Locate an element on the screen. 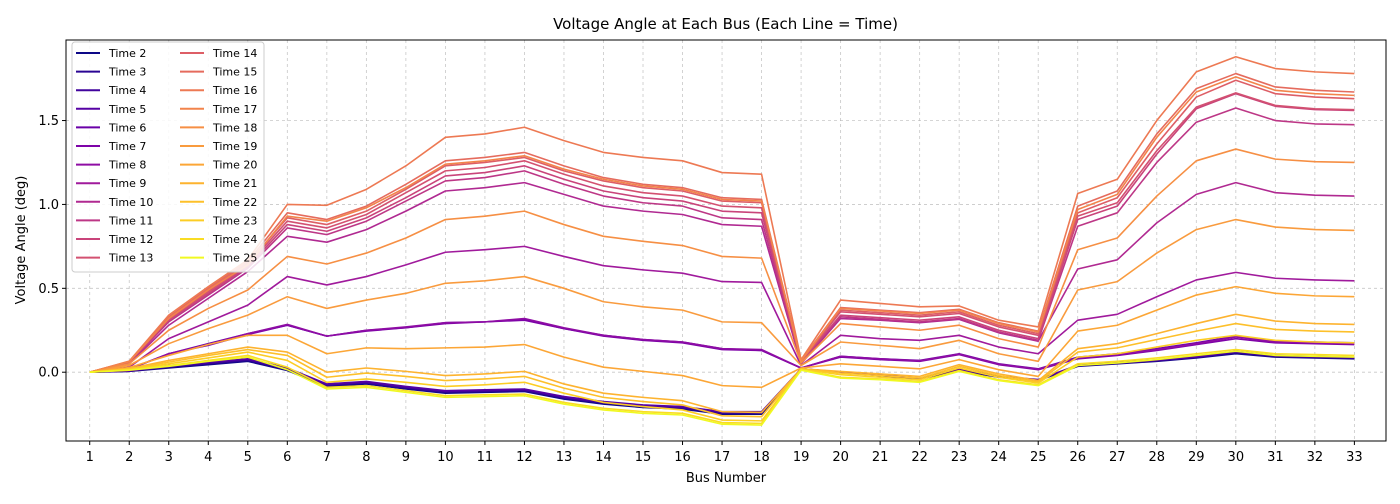 Image resolution: width=1400 pixels, height=504 pixels. x-tick-label: 16 is located at coordinates (682, 457).